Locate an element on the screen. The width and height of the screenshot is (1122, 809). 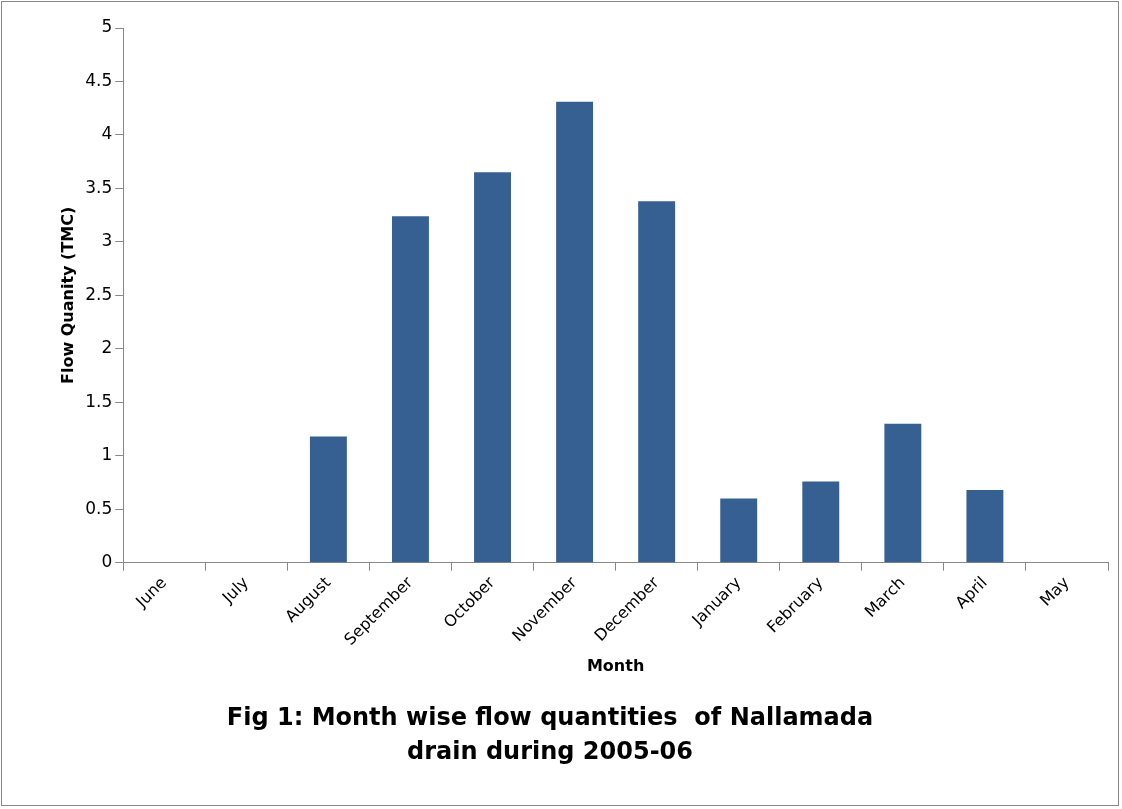
y-tick-label: 3 is located at coordinates (107, 240).